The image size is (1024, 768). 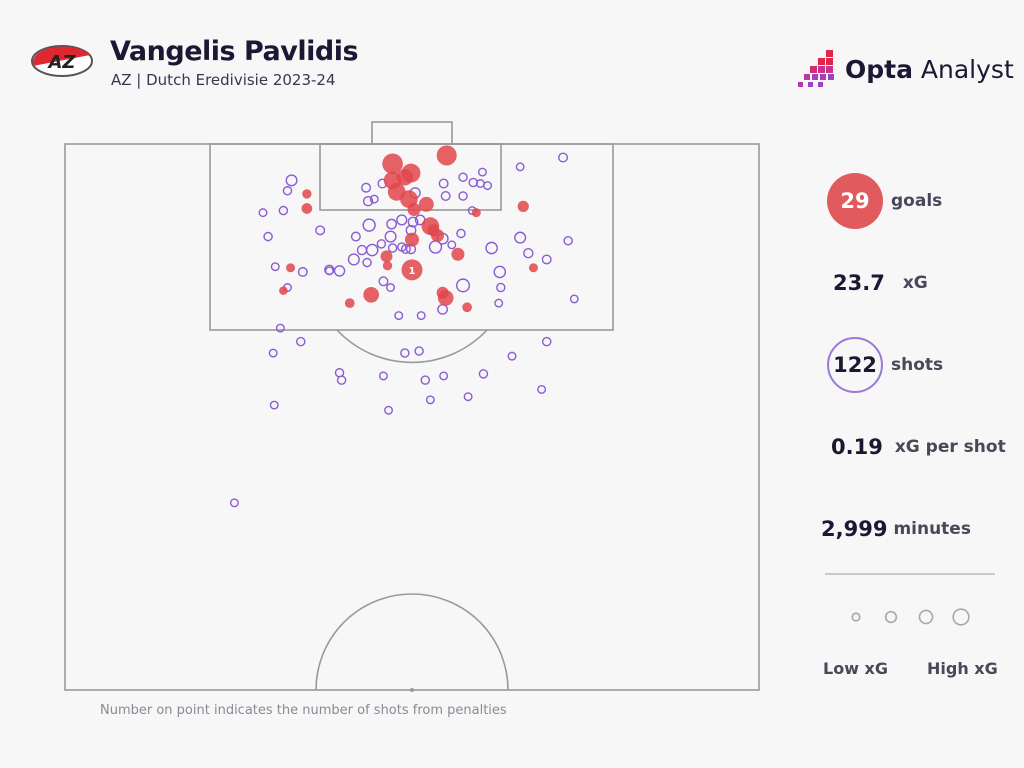 What do you see at coordinates (915, 283) in the screenshot?
I see `xg-label: xG` at bounding box center [915, 283].